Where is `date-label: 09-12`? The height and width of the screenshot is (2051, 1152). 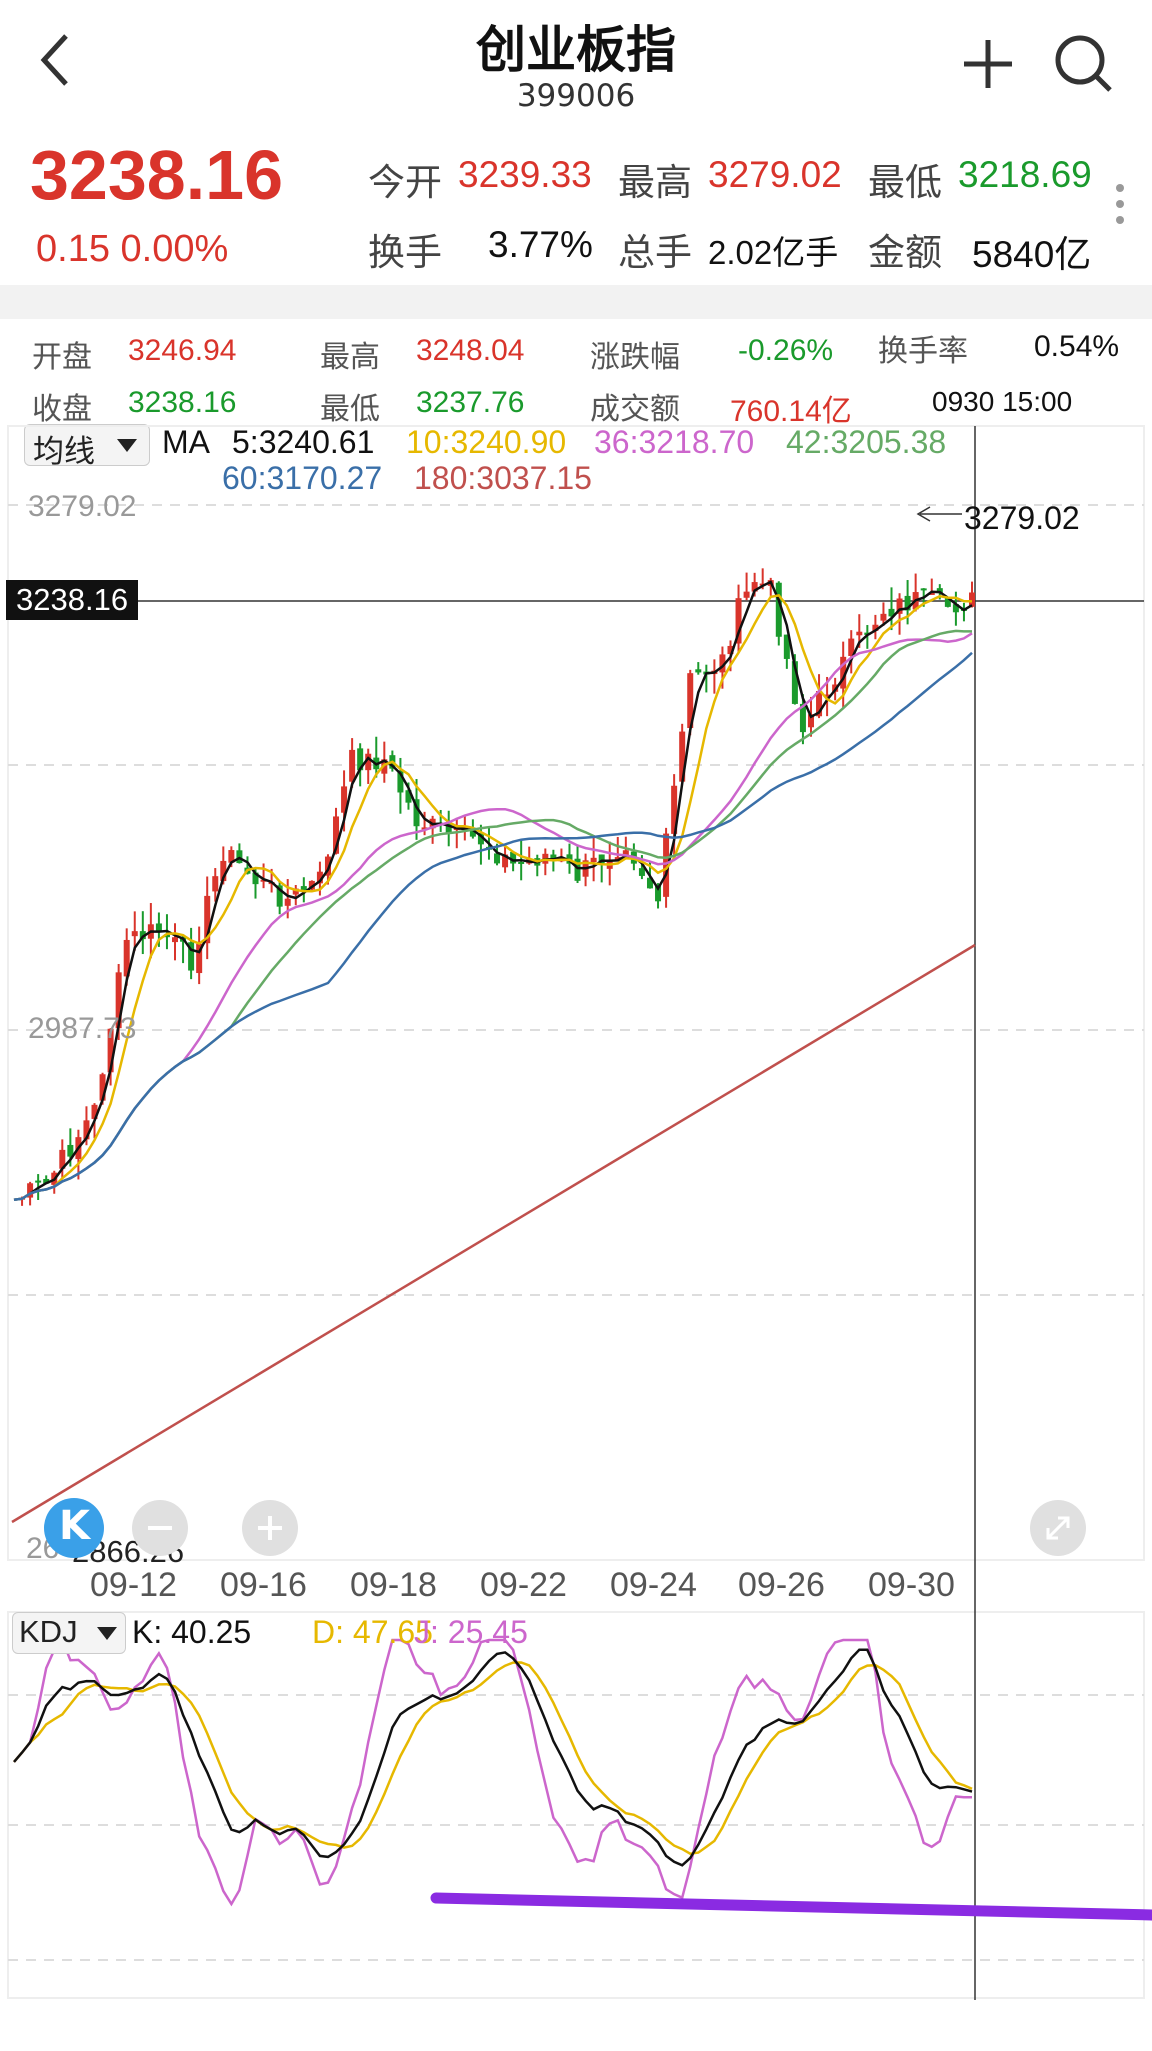 date-label: 09-12 is located at coordinates (133, 1585).